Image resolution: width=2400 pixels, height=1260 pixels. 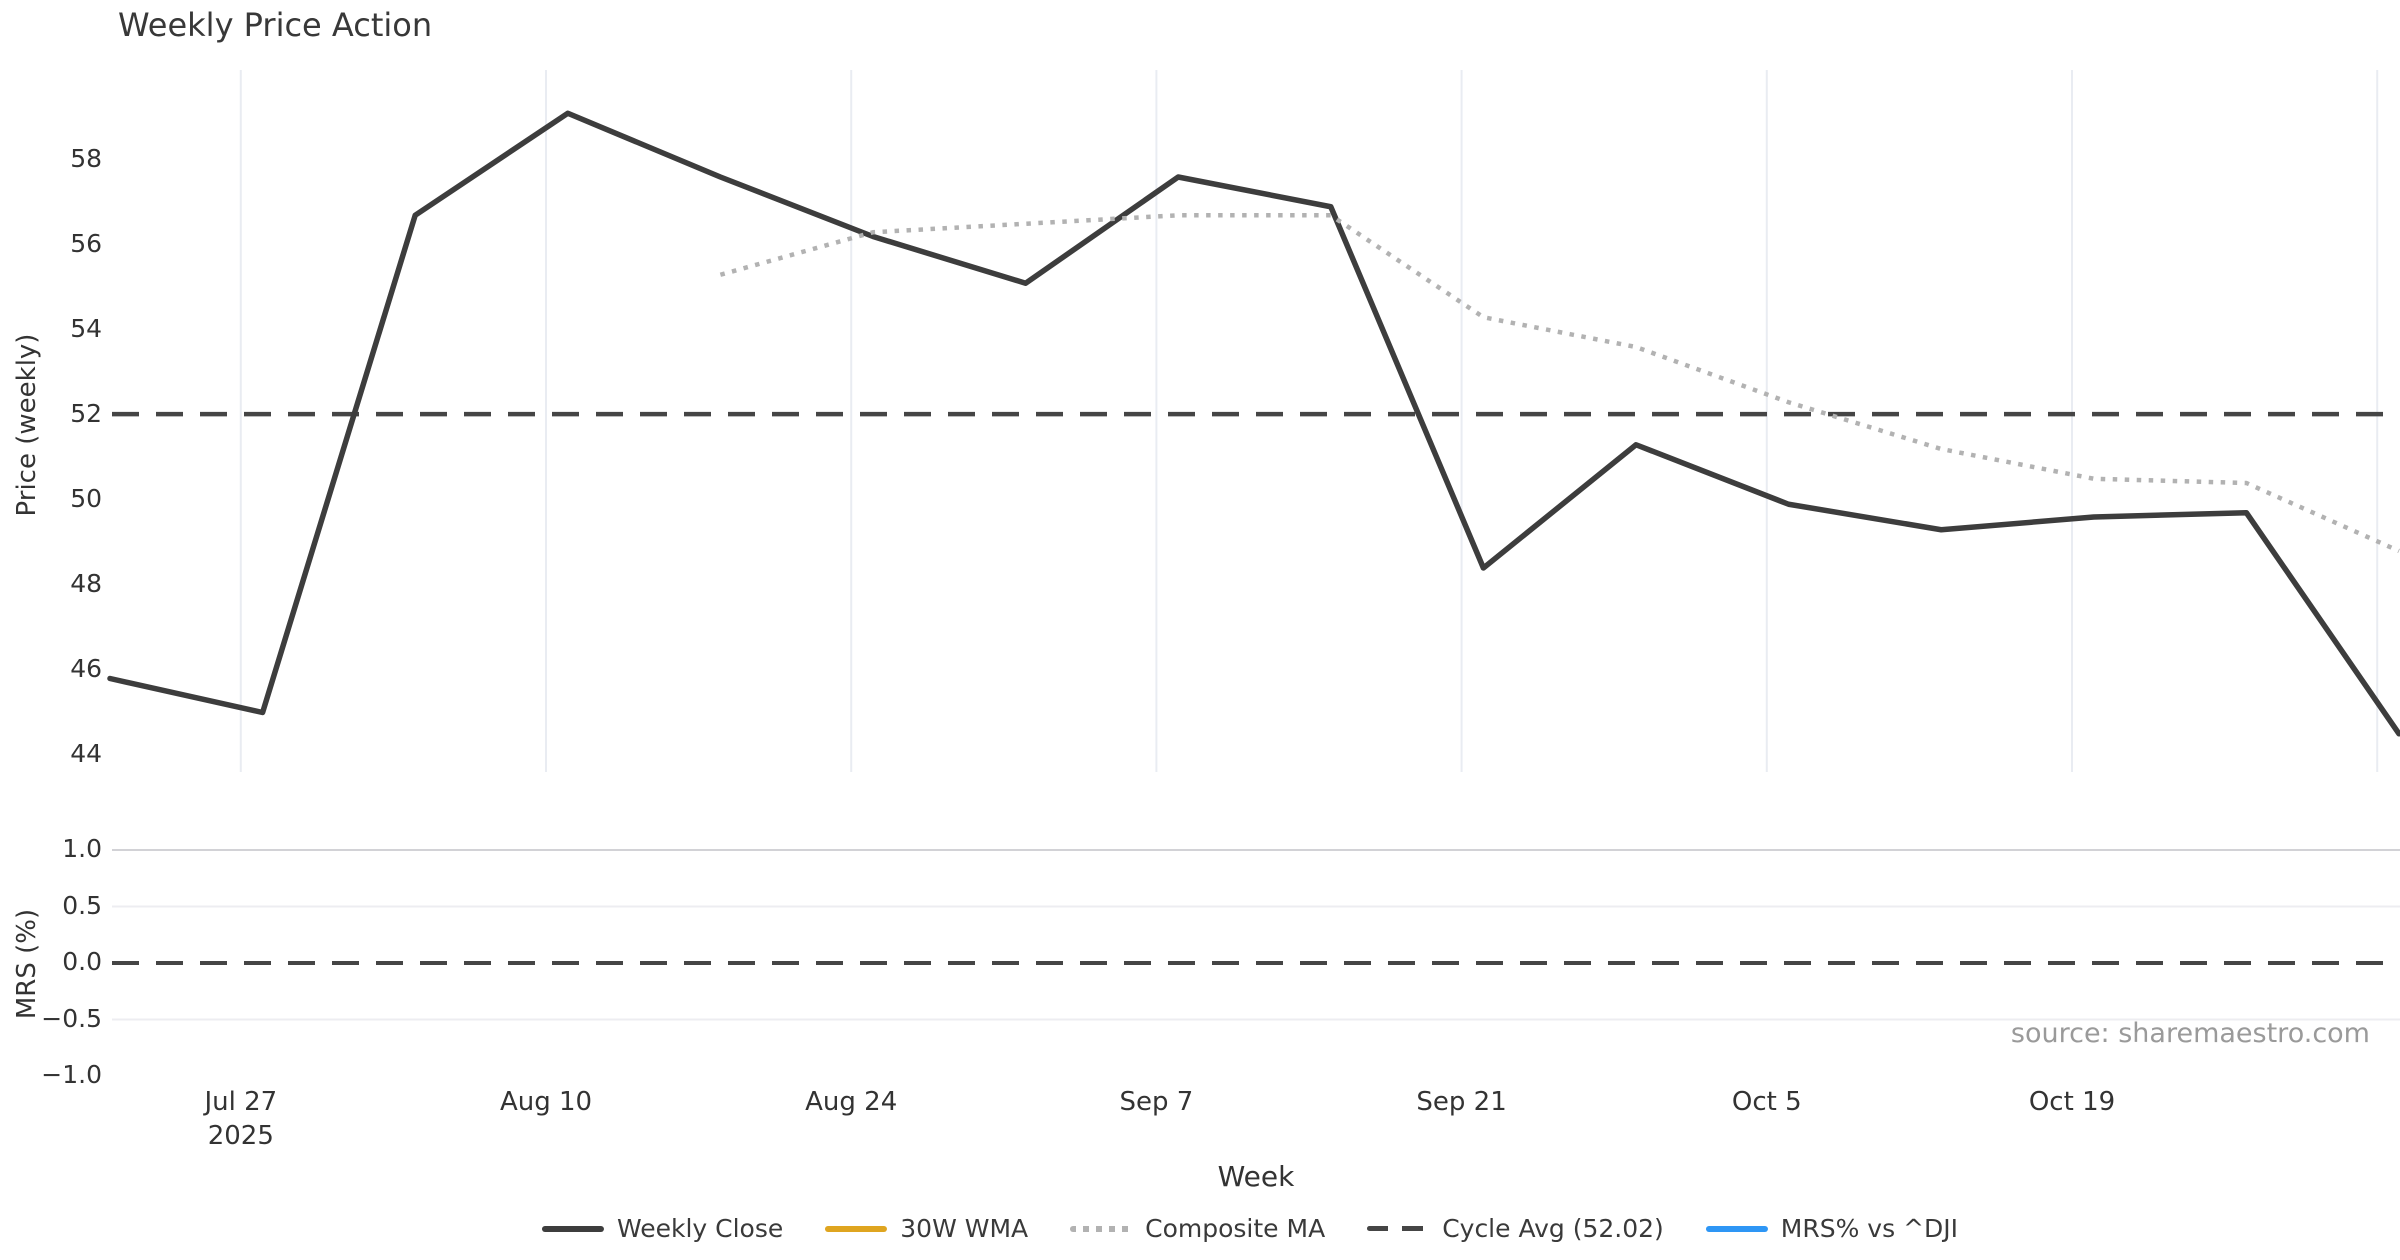 What do you see at coordinates (86, 584) in the screenshot?
I see `price-tick-label: 48` at bounding box center [86, 584].